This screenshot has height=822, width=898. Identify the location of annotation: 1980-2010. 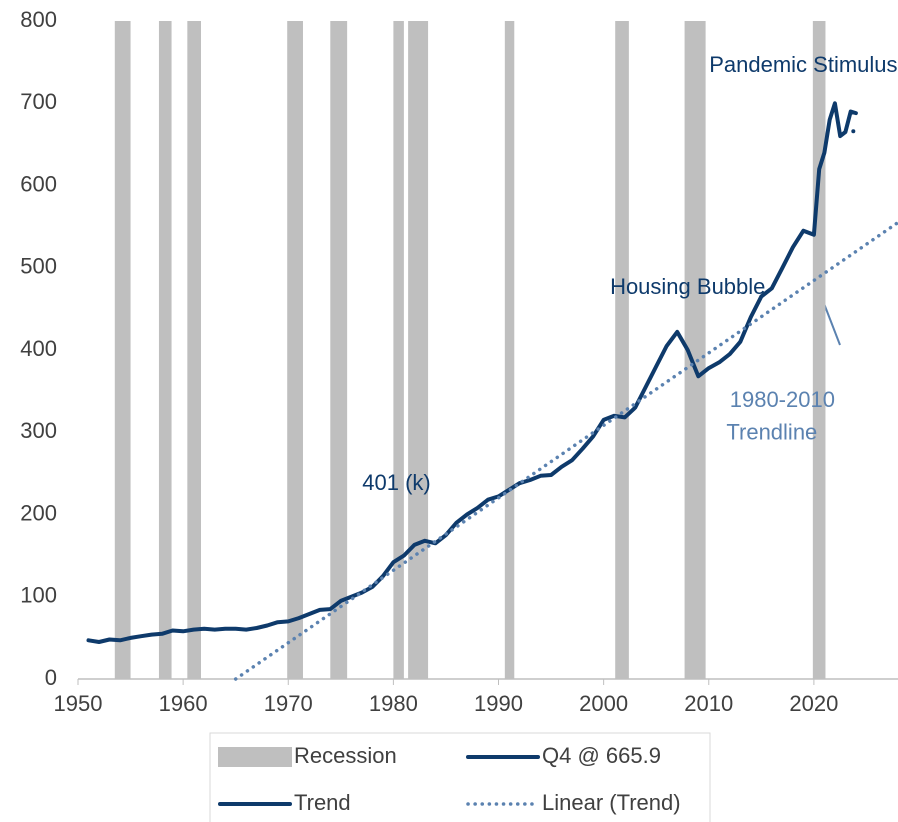
(782, 399).